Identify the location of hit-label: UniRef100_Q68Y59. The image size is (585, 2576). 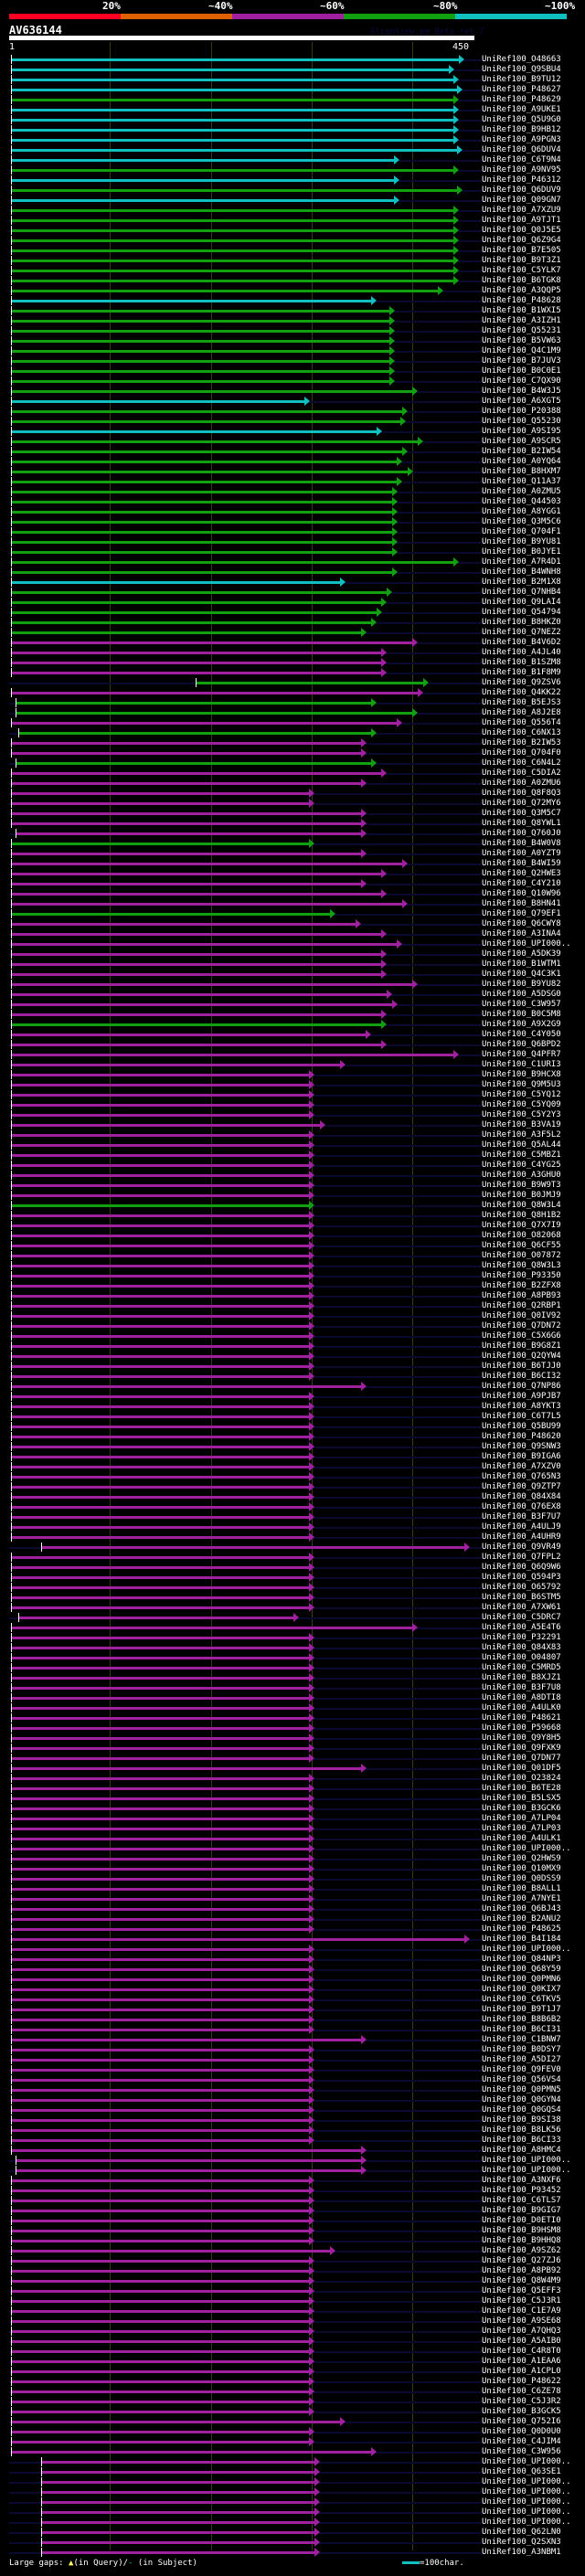
(521, 1969).